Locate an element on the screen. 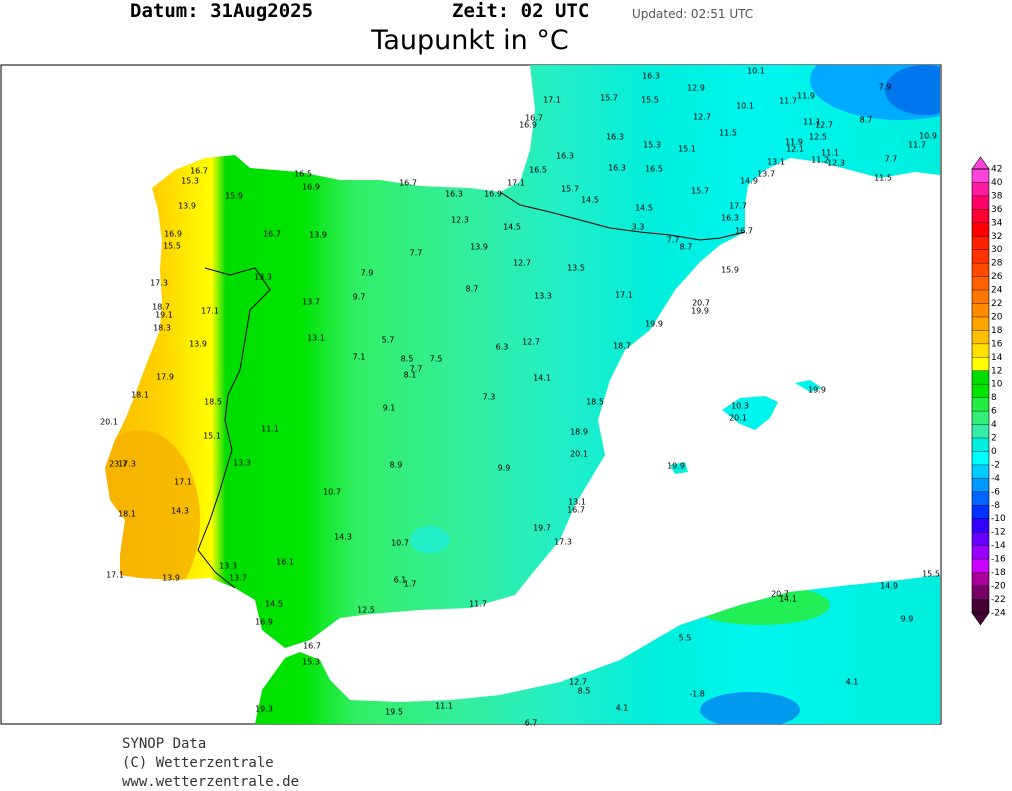 The width and height of the screenshot is (1012, 791). station-value: 12.3 is located at coordinates (460, 220).